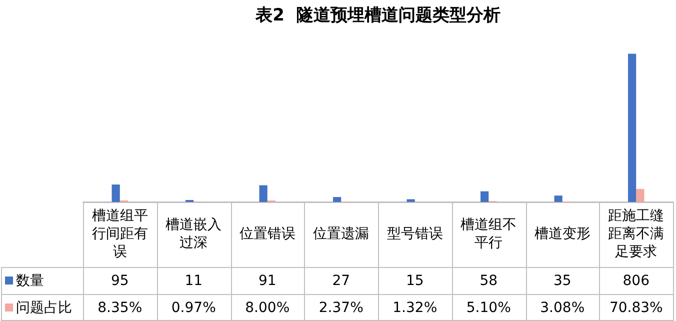 Image resolution: width=676 pixels, height=321 pixels. I want to click on data-label: 806, so click(636, 281).